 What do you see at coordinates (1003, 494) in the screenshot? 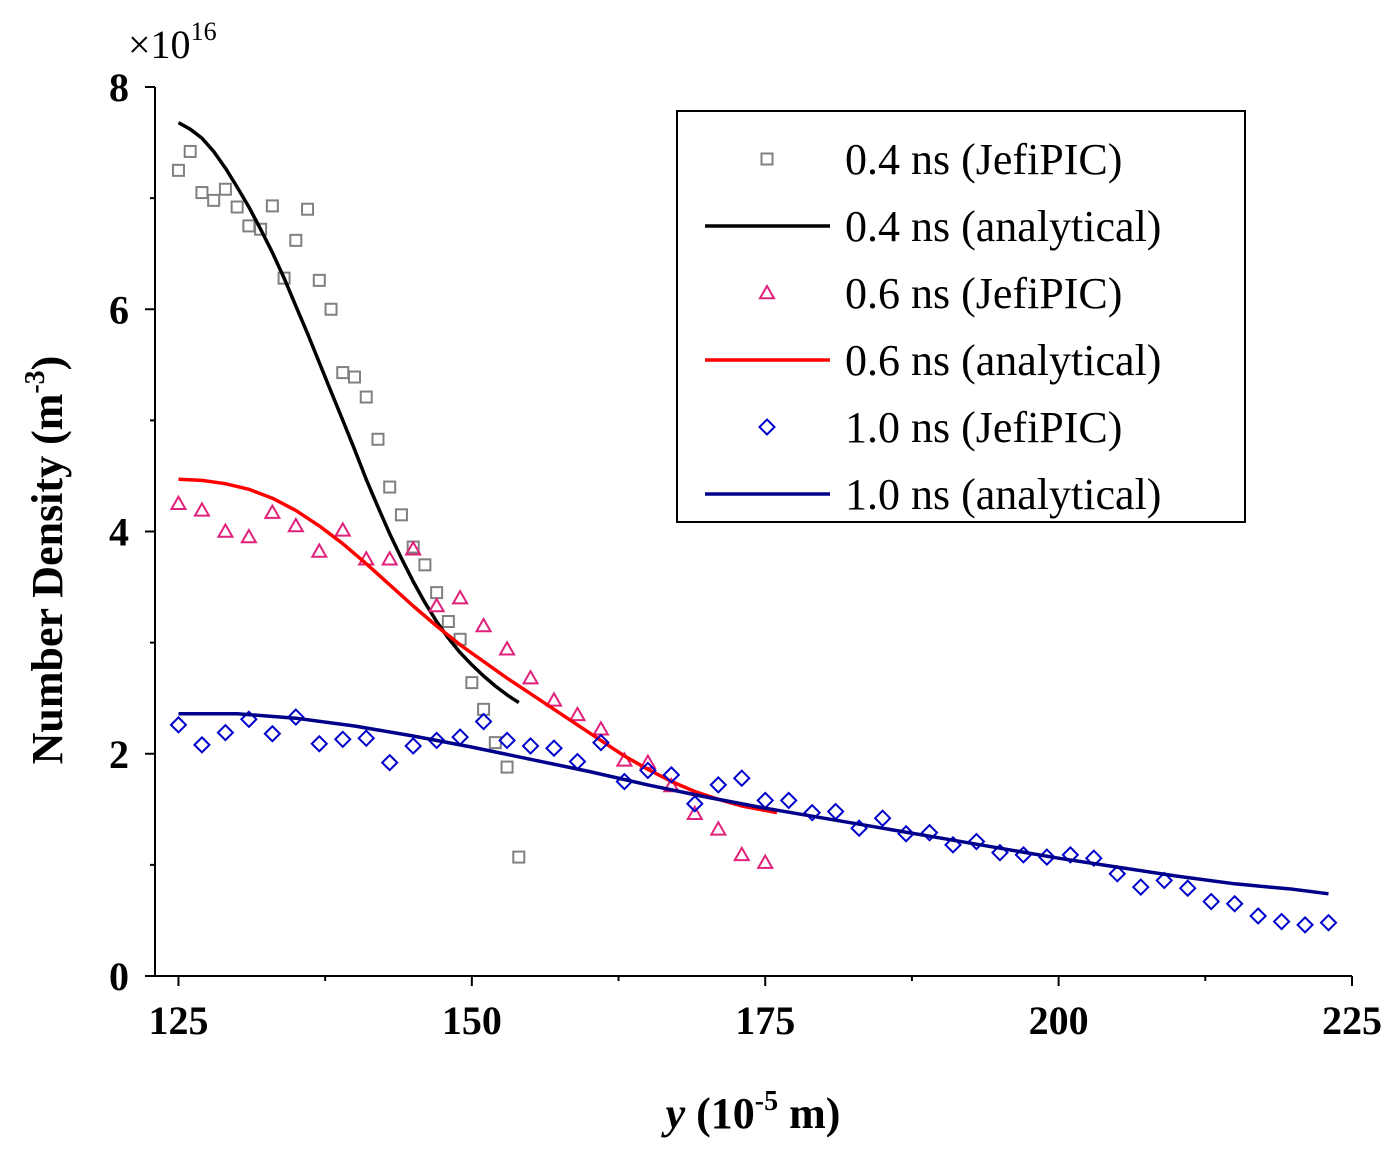
I see `legend-label: 1.0 ns (analytical)` at bounding box center [1003, 494].